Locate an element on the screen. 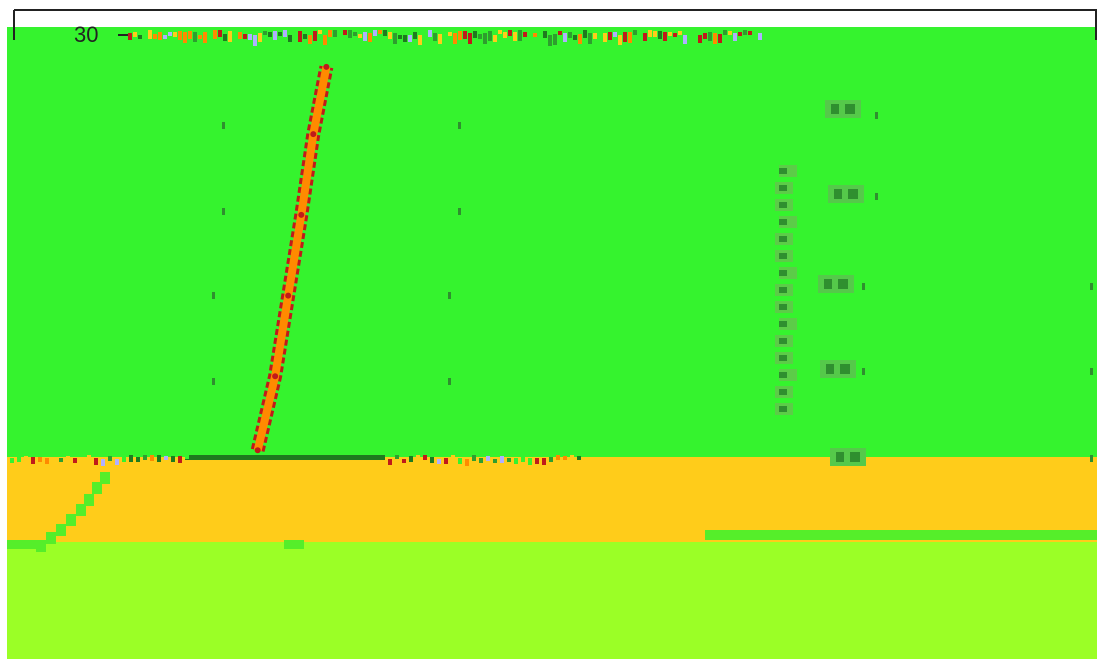 This screenshot has height=659, width=1097. lower-notch is located at coordinates (294, 544).